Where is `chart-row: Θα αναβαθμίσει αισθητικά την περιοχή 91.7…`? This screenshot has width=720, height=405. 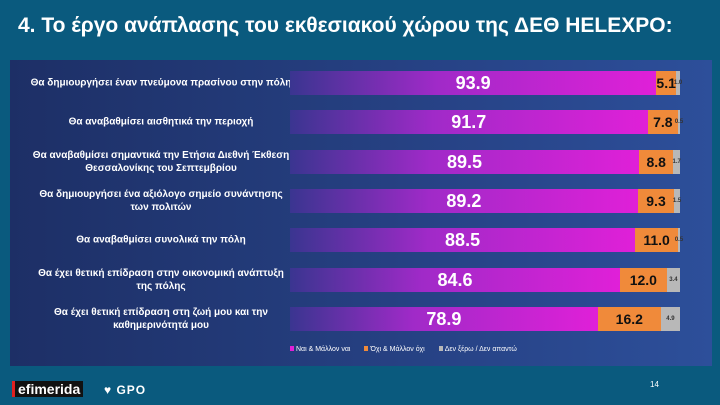 chart-row: Θα αναβαθμίσει αισθητικά την περιοχή 91.7… is located at coordinates (361, 122).